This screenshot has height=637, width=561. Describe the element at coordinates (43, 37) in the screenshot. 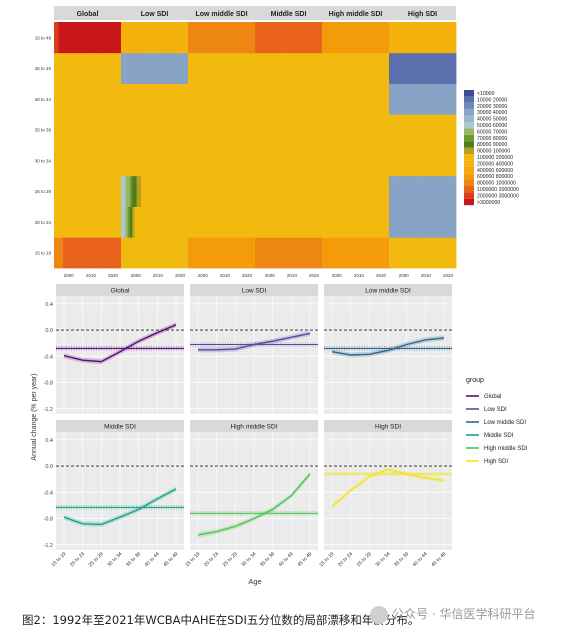

I see `heatmap-row-label: 15 to 49` at that location.